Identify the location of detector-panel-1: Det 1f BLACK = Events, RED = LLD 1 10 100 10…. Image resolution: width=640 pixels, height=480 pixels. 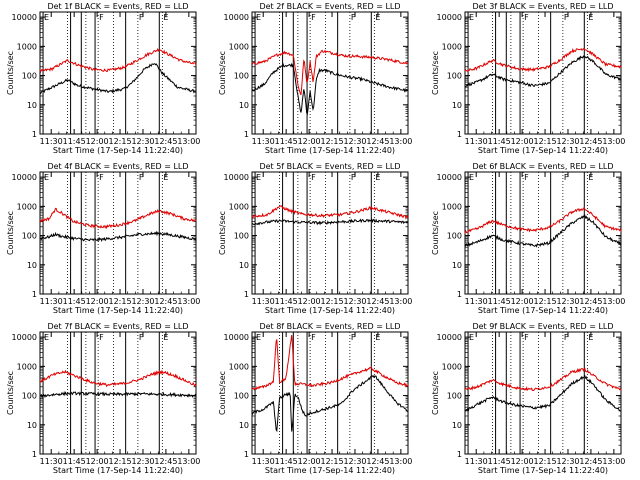
(103, 78).